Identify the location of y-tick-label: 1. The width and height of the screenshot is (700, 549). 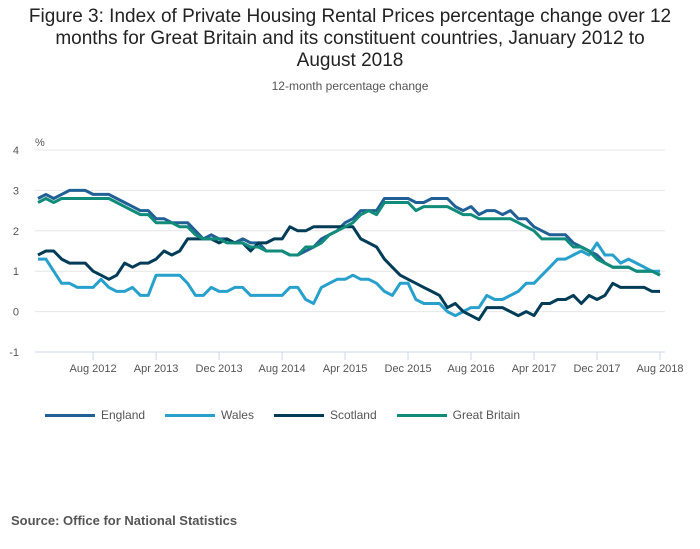
(16, 272).